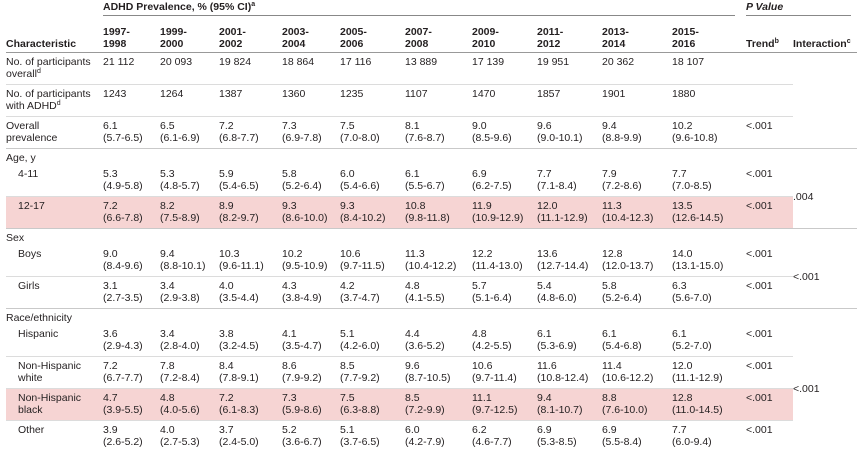 The image size is (857, 470). I want to click on estimate-cell: 11.6 (10.8-12.4), so click(569, 372).